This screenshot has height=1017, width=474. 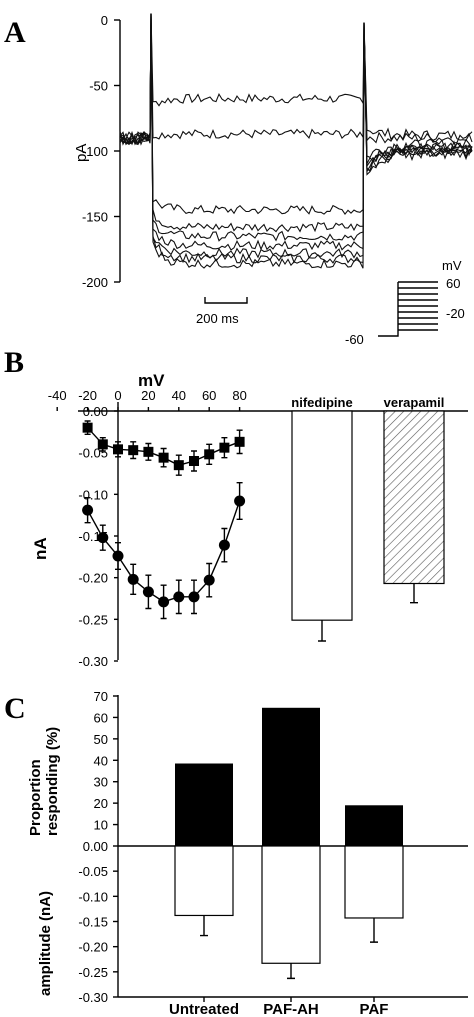 I want to click on panel-c-ytick-bottom-label: -0.30, so click(x=93, y=997).